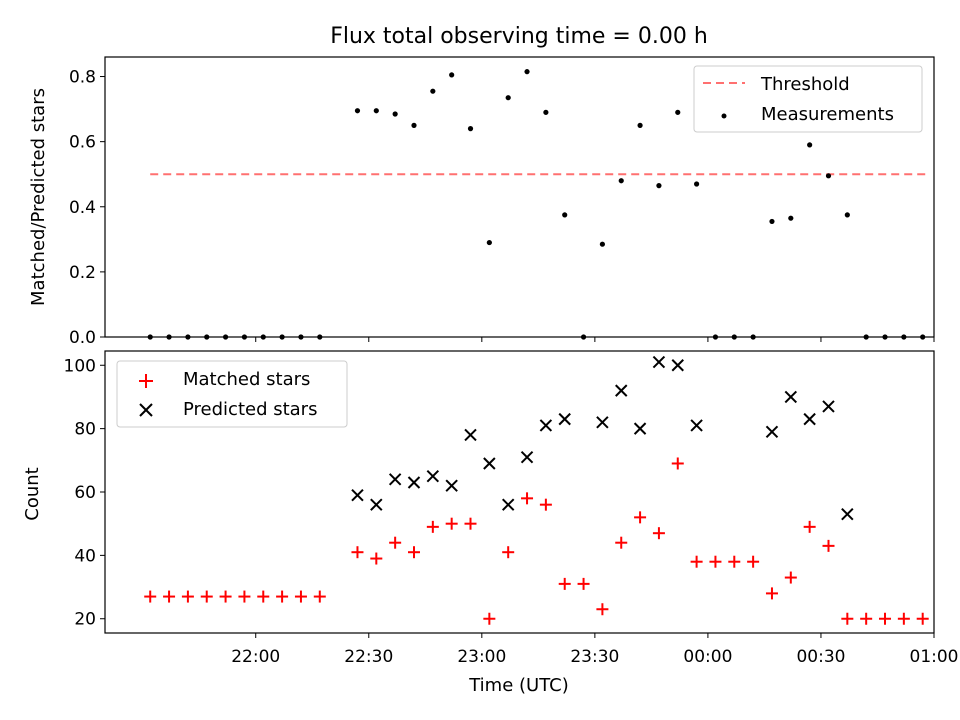  I want to click on bottom-y-axis-label: Count, so click(32, 493).